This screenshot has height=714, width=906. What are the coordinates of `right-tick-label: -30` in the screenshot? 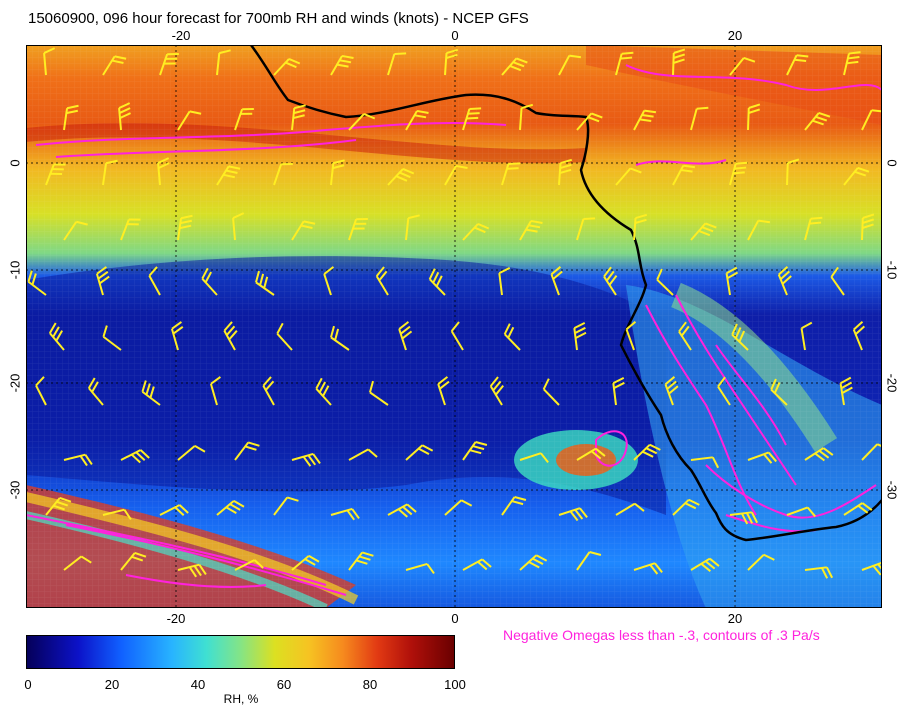 It's located at (892, 490).